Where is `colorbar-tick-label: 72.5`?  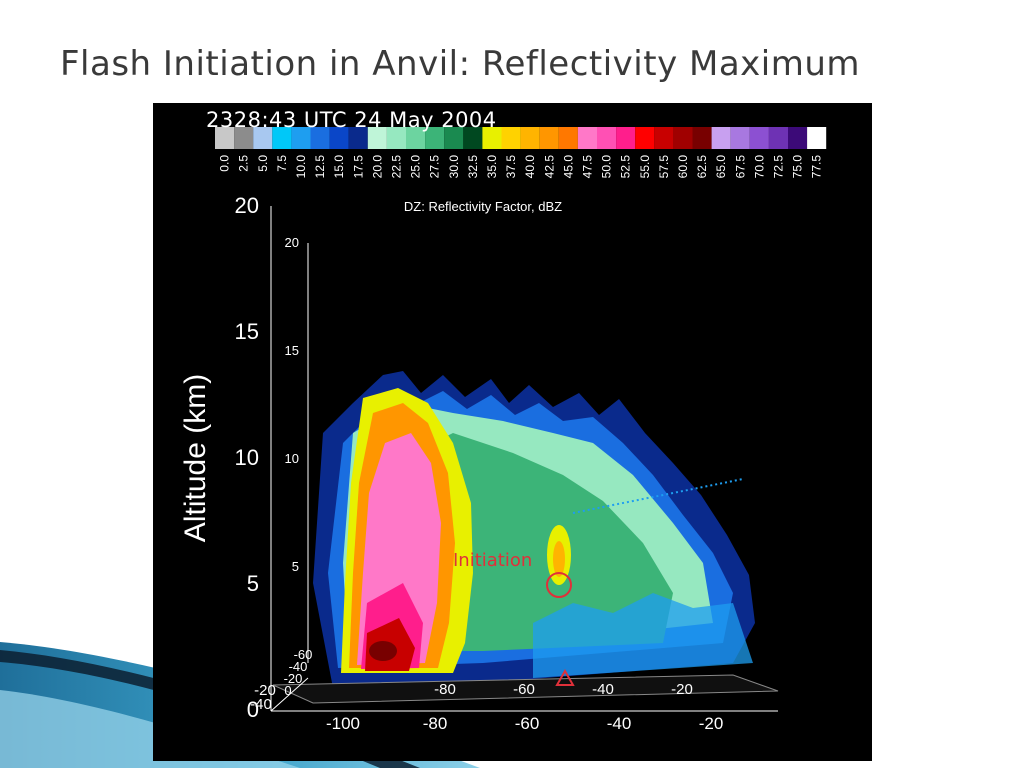 colorbar-tick-label: 72.5 is located at coordinates (778, 167).